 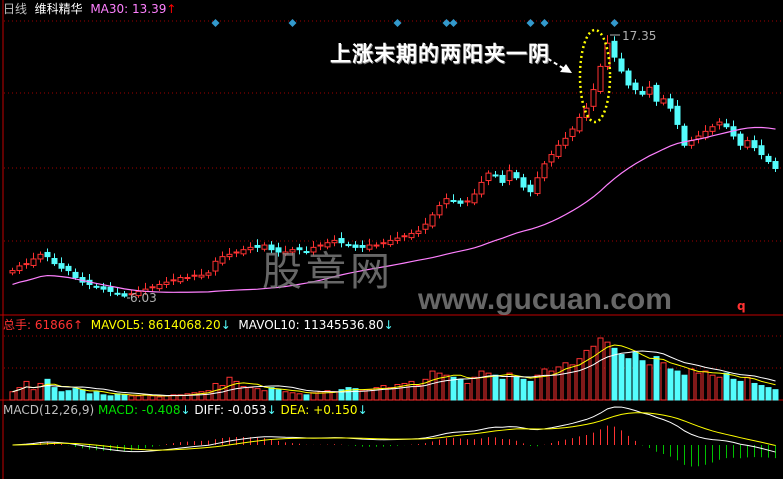 What do you see at coordinates (394, 373) in the screenshot?
I see `mavol10-line` at bounding box center [394, 373].